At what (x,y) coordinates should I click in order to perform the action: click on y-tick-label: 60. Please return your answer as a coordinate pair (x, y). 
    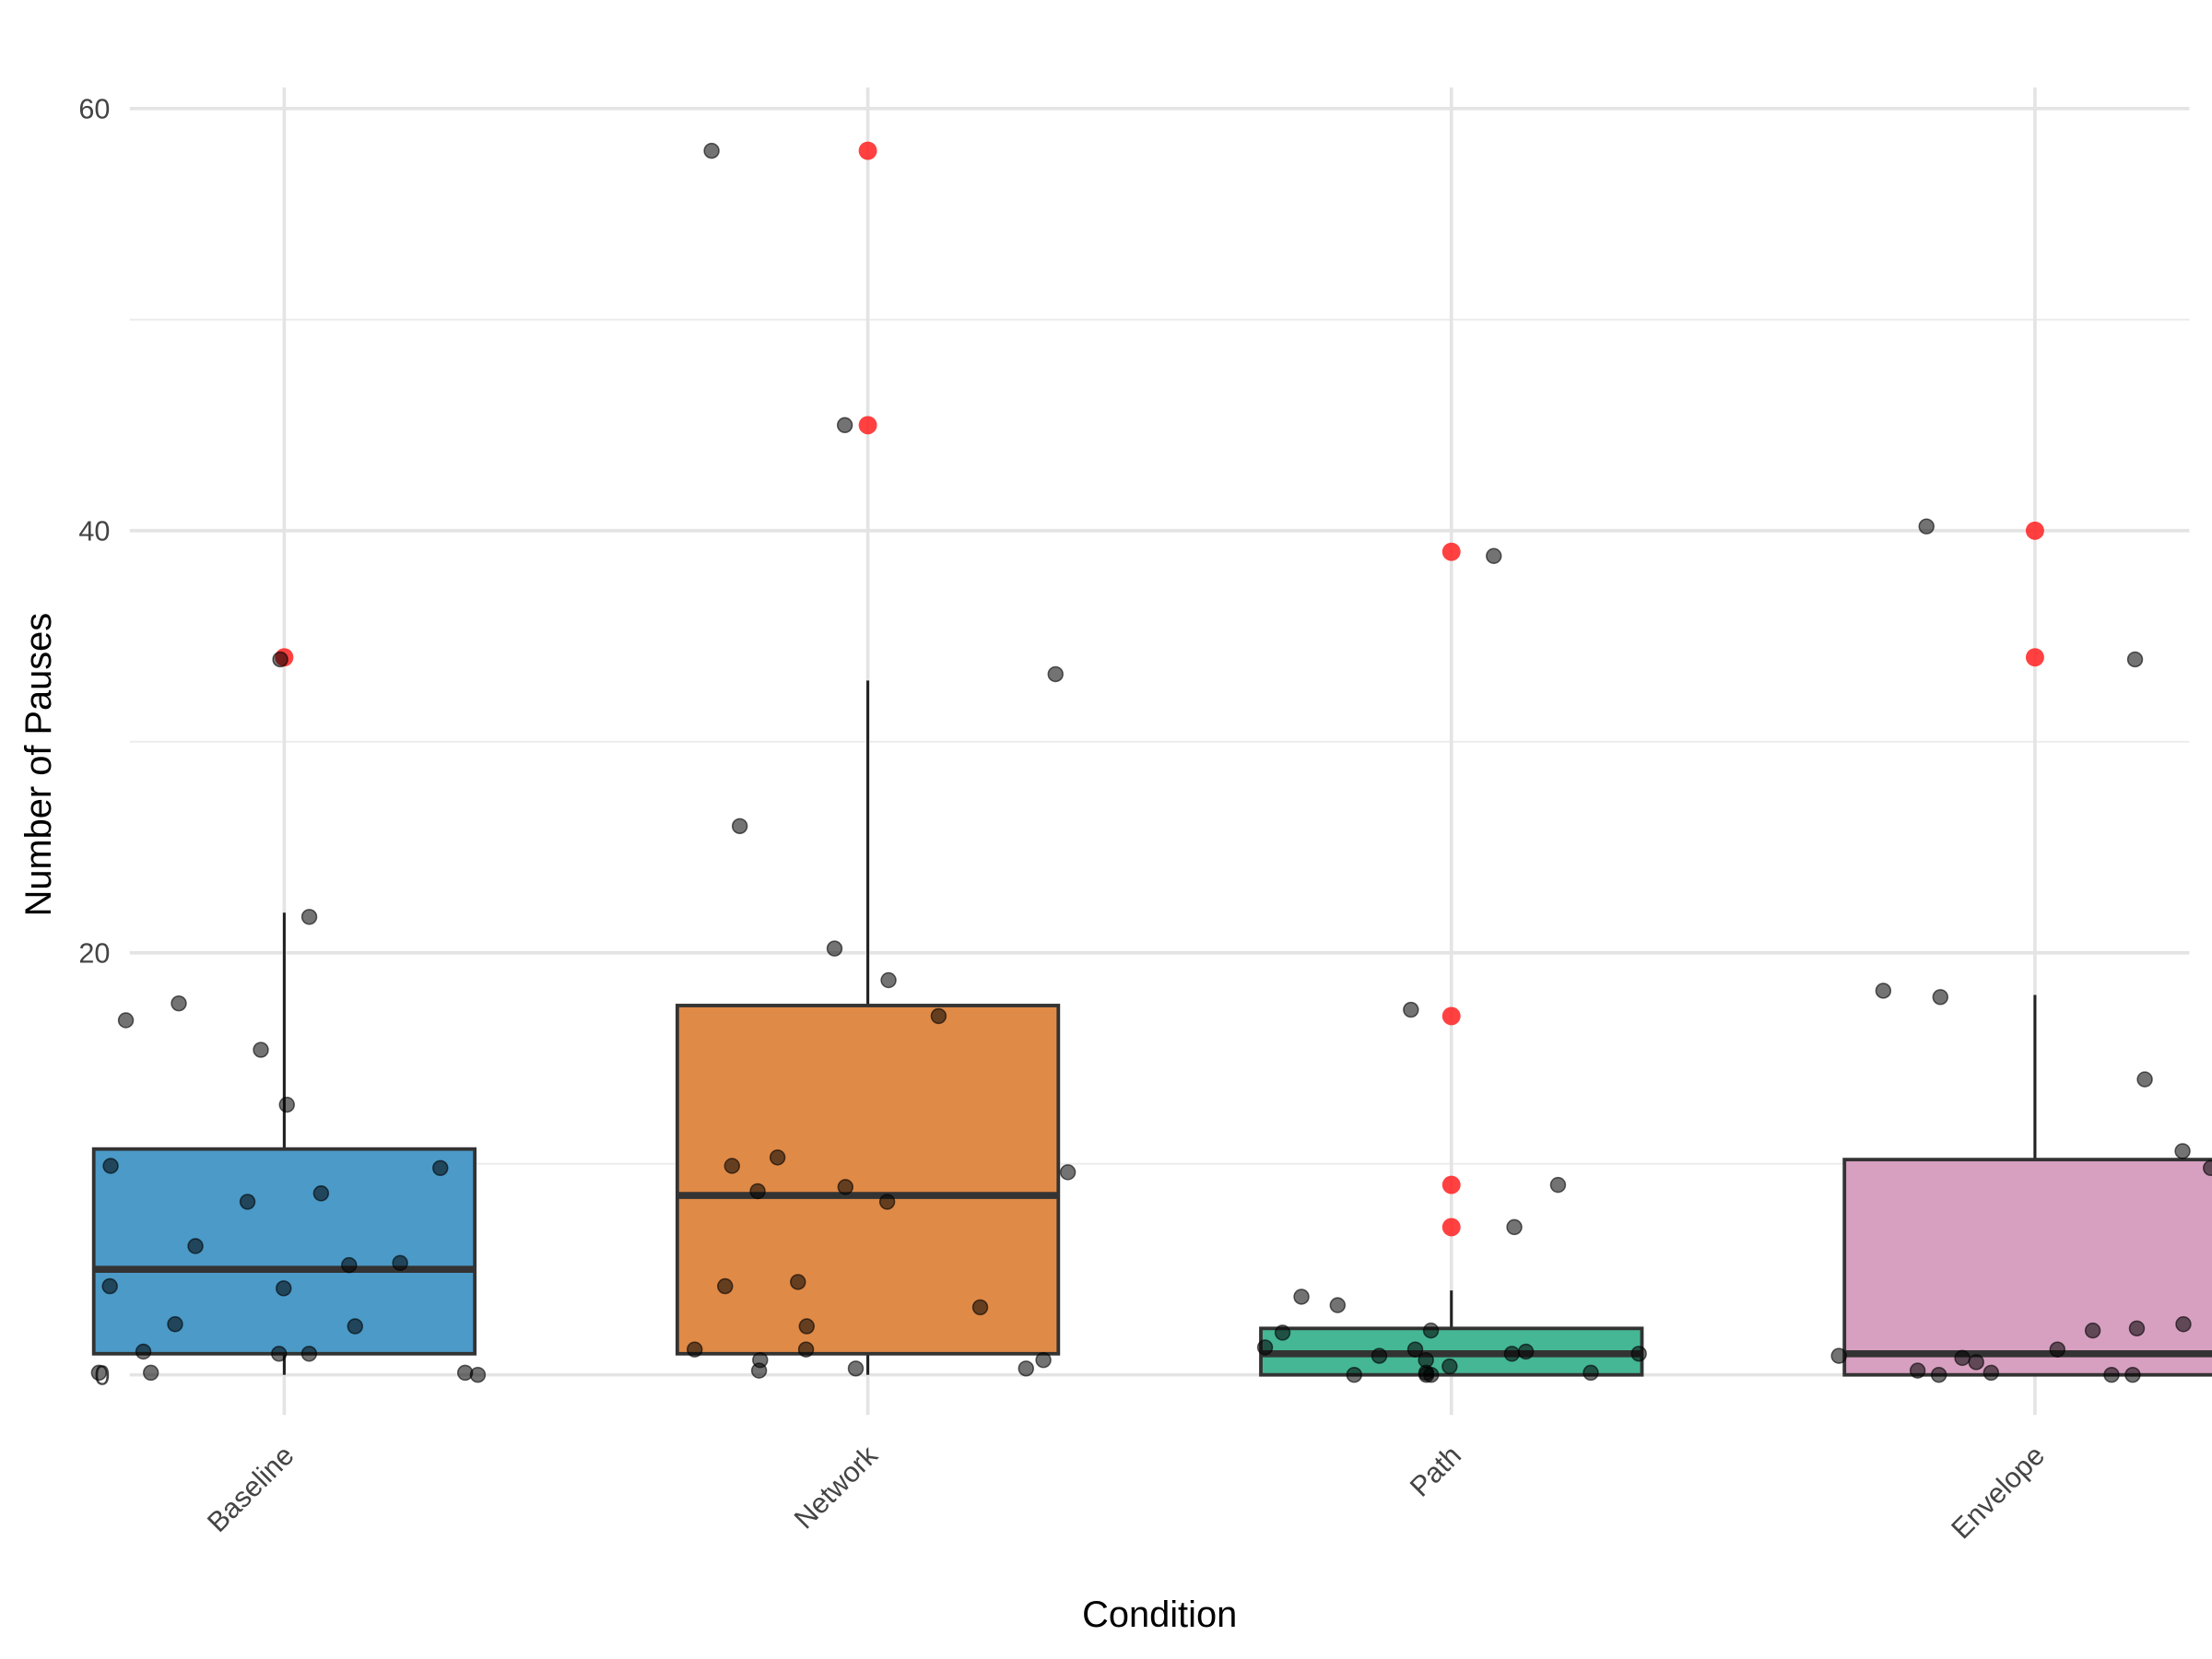
    Looking at the image, I should click on (94, 109).